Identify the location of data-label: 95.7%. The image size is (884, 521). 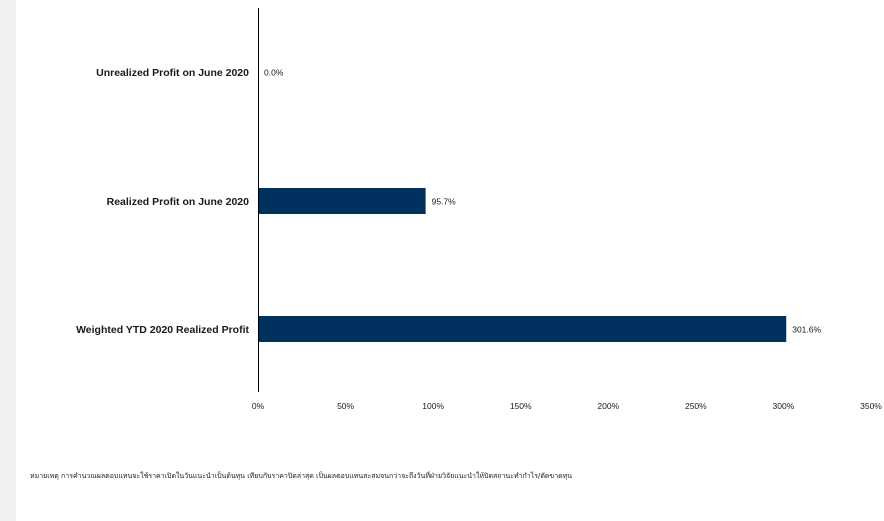
(444, 202).